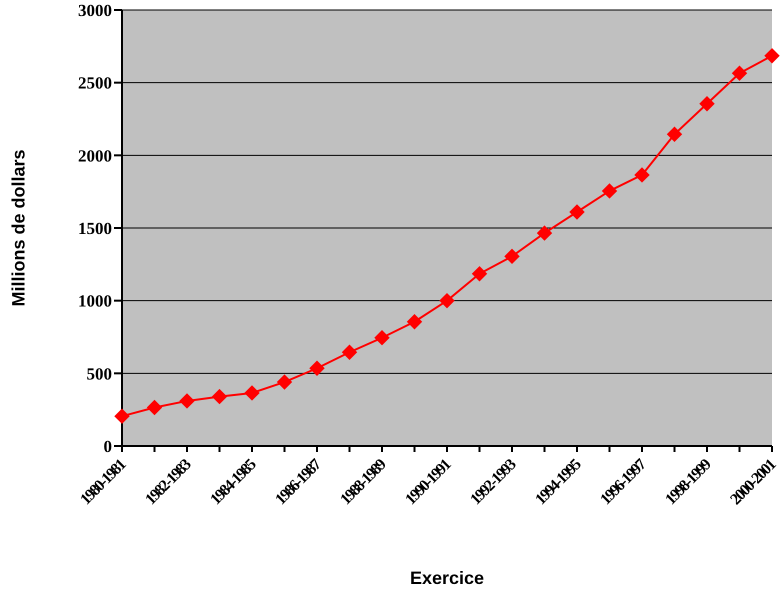 Image resolution: width=782 pixels, height=596 pixels. Describe the element at coordinates (95, 83) in the screenshot. I see `y-tick-label: 2500` at that location.